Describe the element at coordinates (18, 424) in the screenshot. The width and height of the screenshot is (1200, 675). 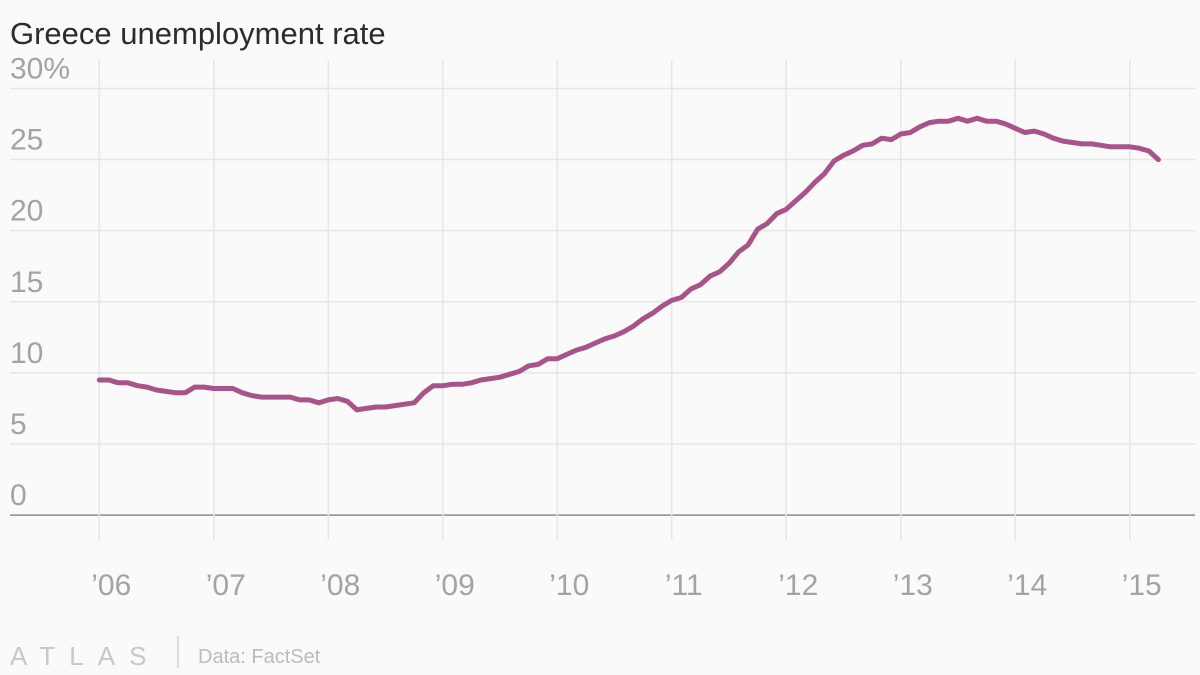
I see `y-tick-label: 5` at that location.